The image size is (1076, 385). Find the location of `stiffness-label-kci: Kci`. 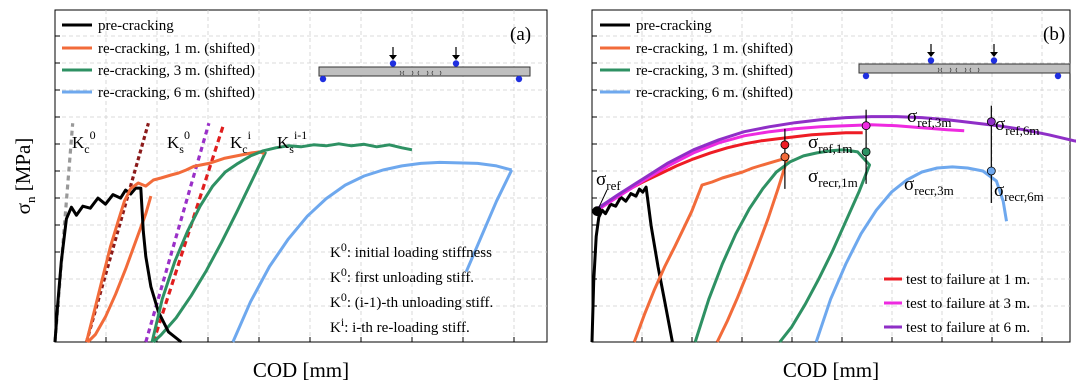

stiffness-label-kci: Kci is located at coordinates (241, 142).